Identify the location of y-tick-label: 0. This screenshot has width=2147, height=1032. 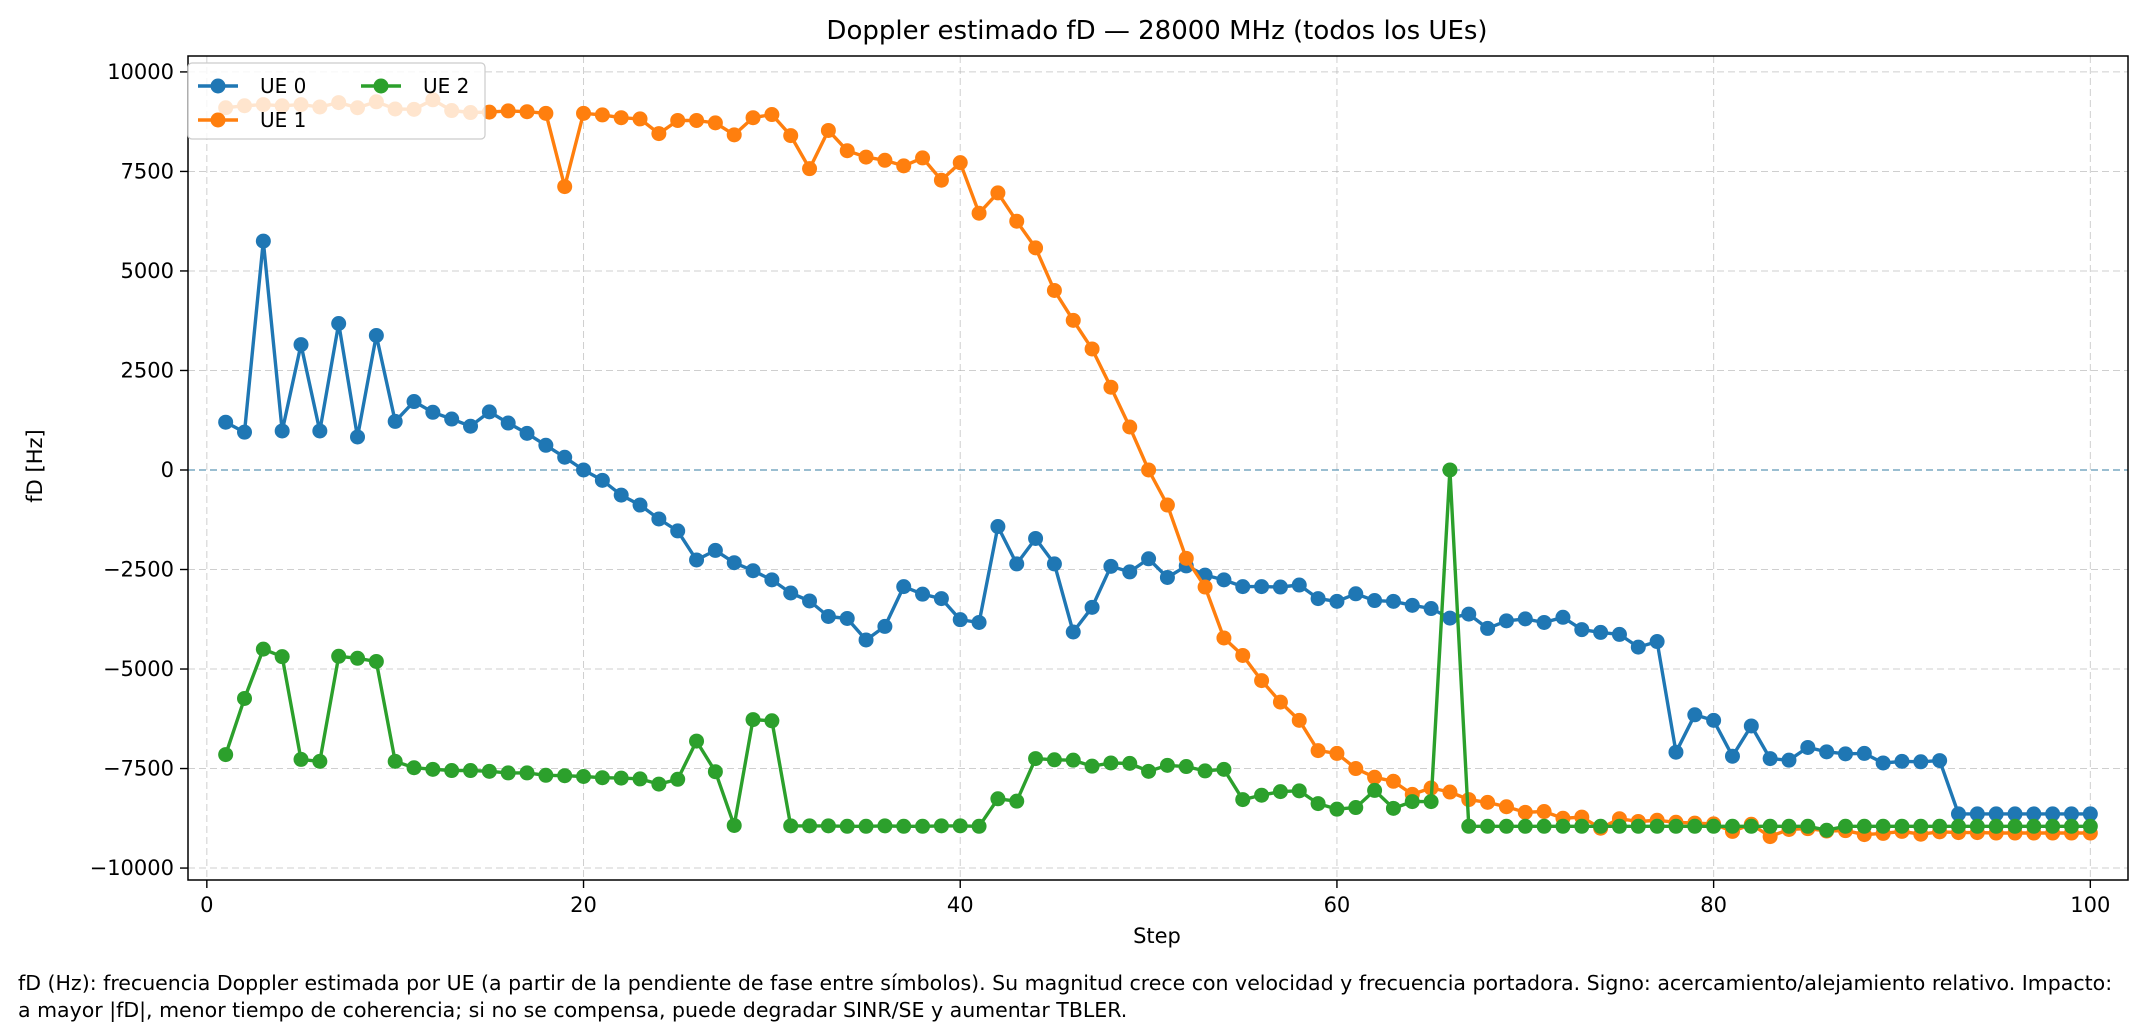
(167, 470).